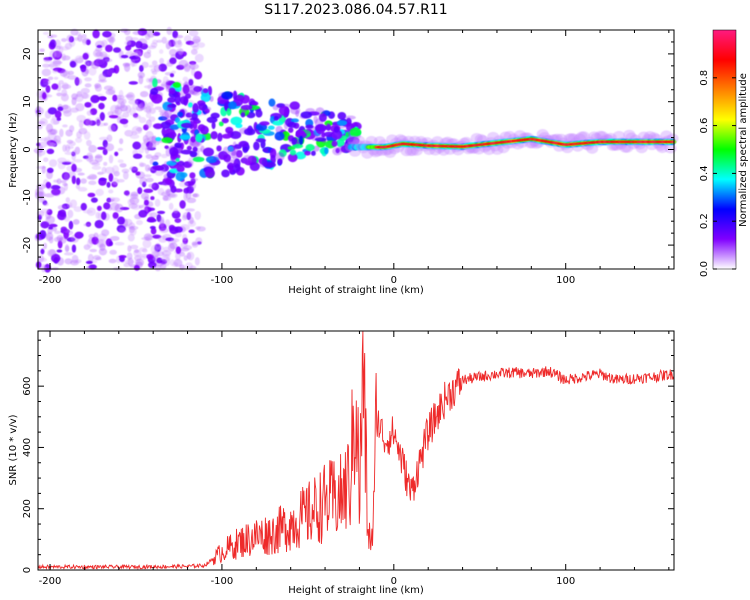  I want to click on snr-x-label: Height of straight line (km), so click(356, 590).